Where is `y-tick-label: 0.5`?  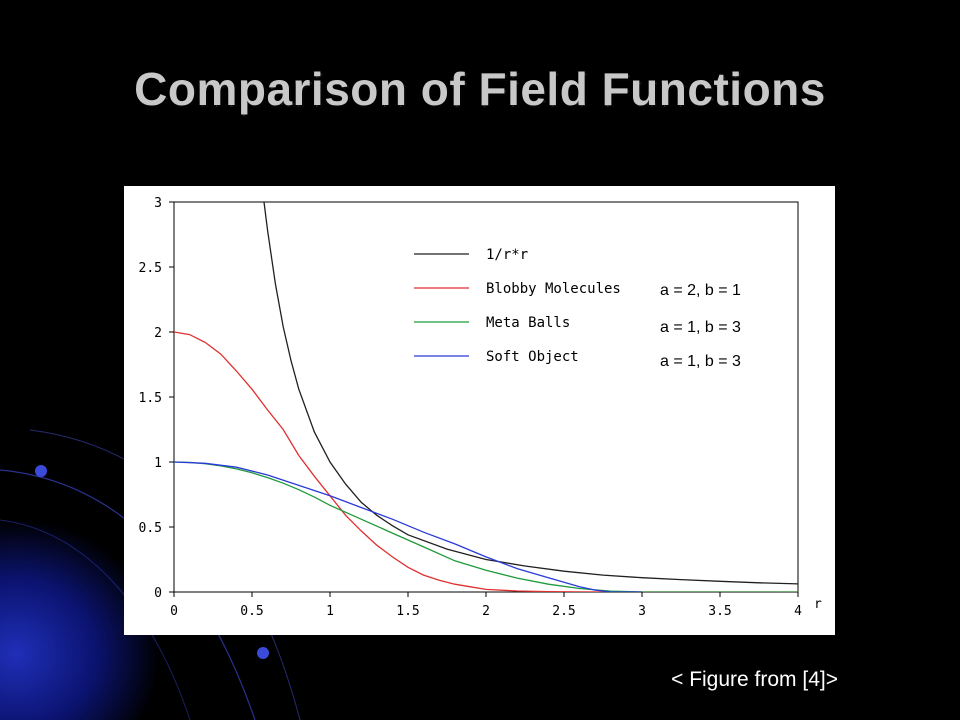 y-tick-label: 0.5 is located at coordinates (150, 528).